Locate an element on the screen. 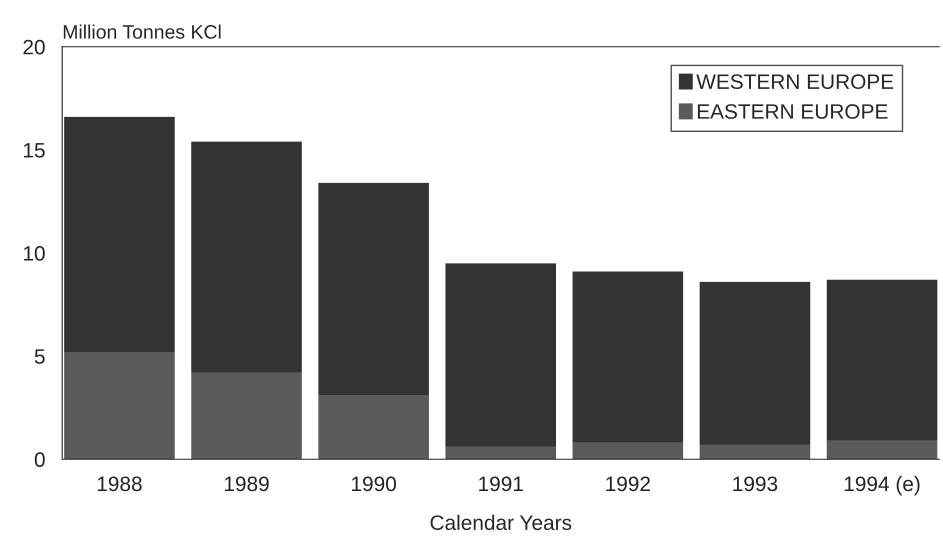 The image size is (943, 550). legend-label: WESTERN EUROPE is located at coordinates (795, 82).